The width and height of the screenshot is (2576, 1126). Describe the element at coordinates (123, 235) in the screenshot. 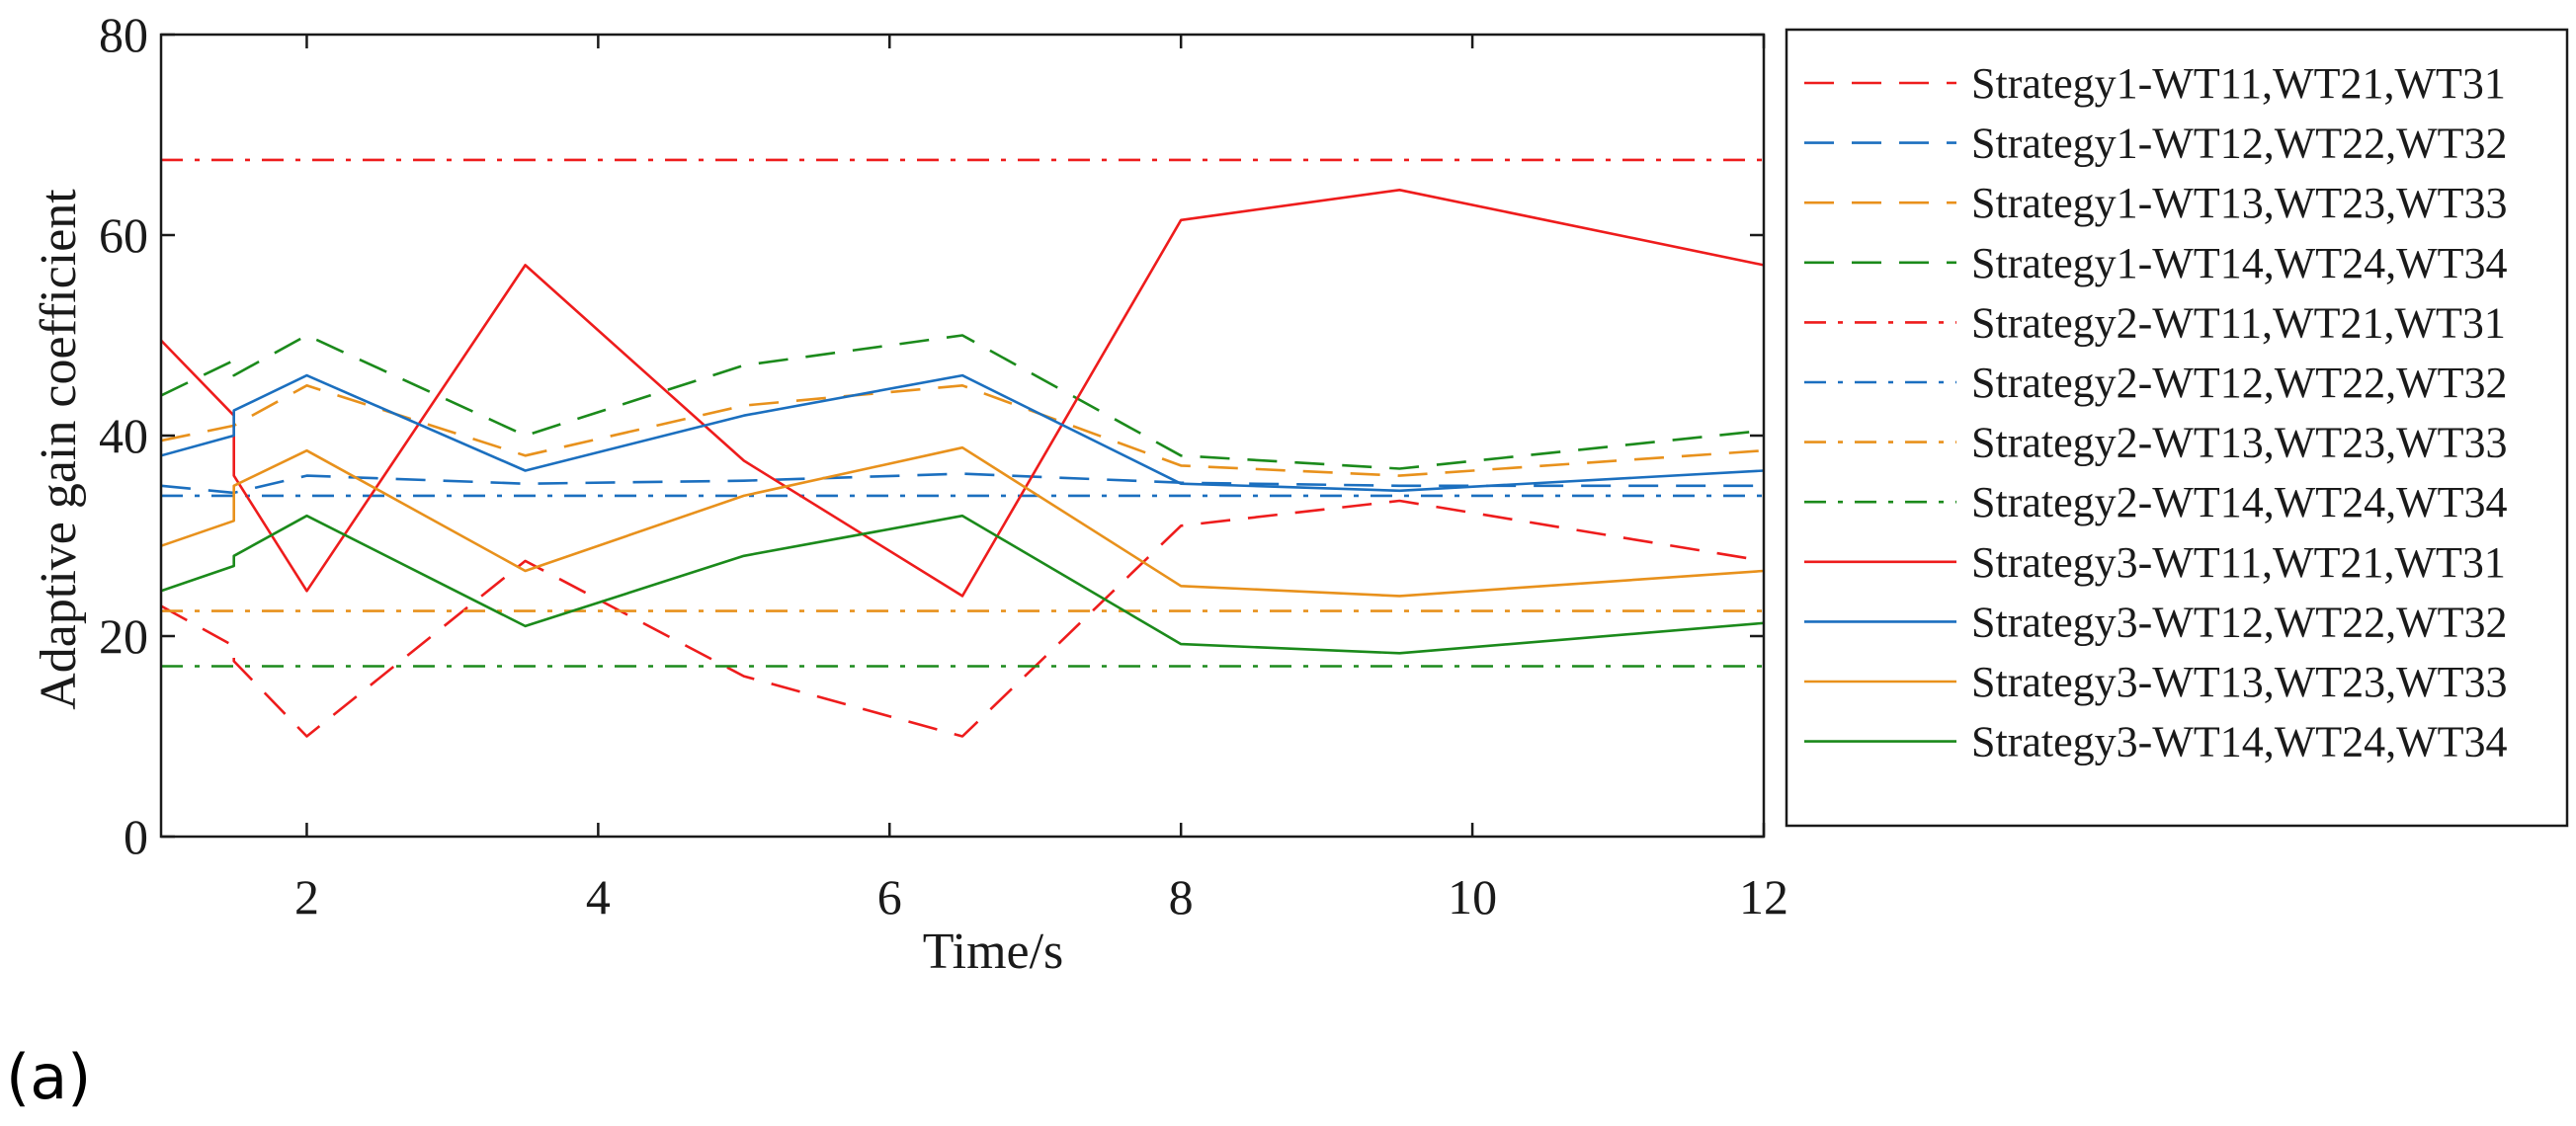

I see `y-tick-label: 60` at that location.